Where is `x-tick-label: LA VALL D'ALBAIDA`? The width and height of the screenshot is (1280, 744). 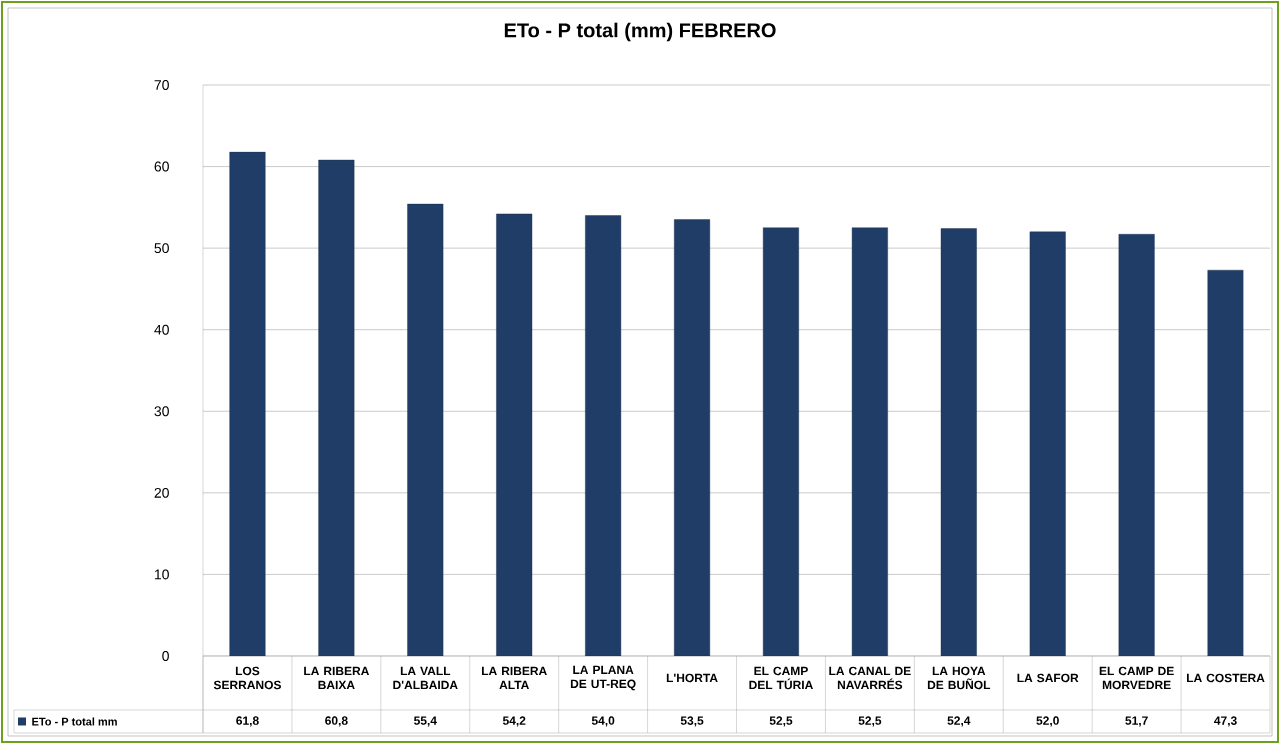
x-tick-label: LA VALL D'ALBAIDA is located at coordinates (425, 678).